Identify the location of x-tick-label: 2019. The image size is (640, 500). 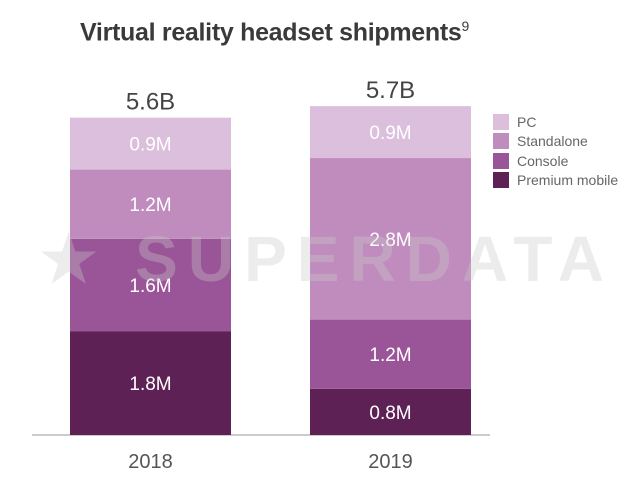
(390, 462).